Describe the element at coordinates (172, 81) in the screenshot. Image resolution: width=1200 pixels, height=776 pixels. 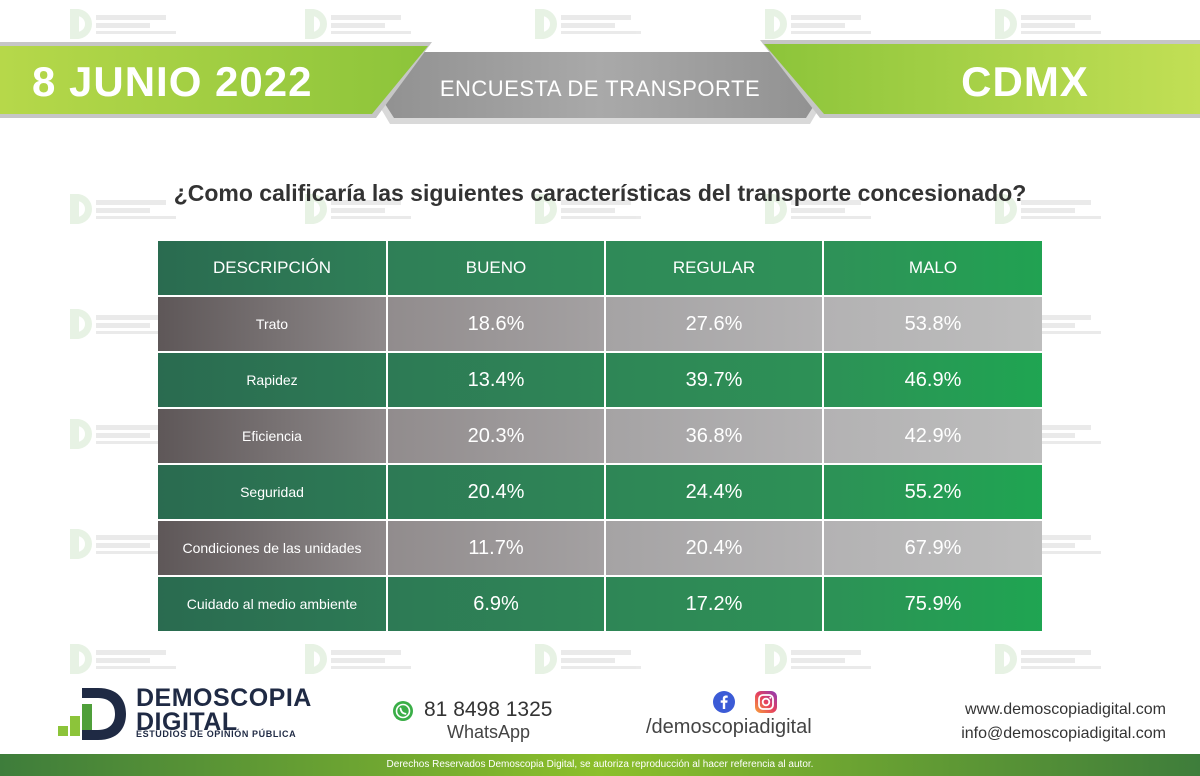
I see `survey-date: 8 JUNIO 2022` at that location.